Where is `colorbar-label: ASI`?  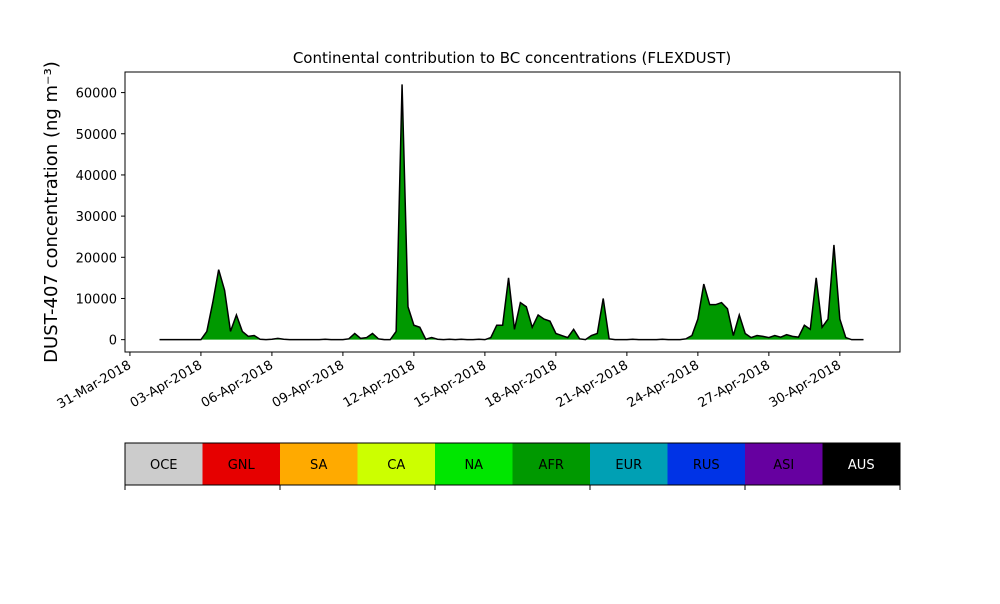 colorbar-label: ASI is located at coordinates (783, 465).